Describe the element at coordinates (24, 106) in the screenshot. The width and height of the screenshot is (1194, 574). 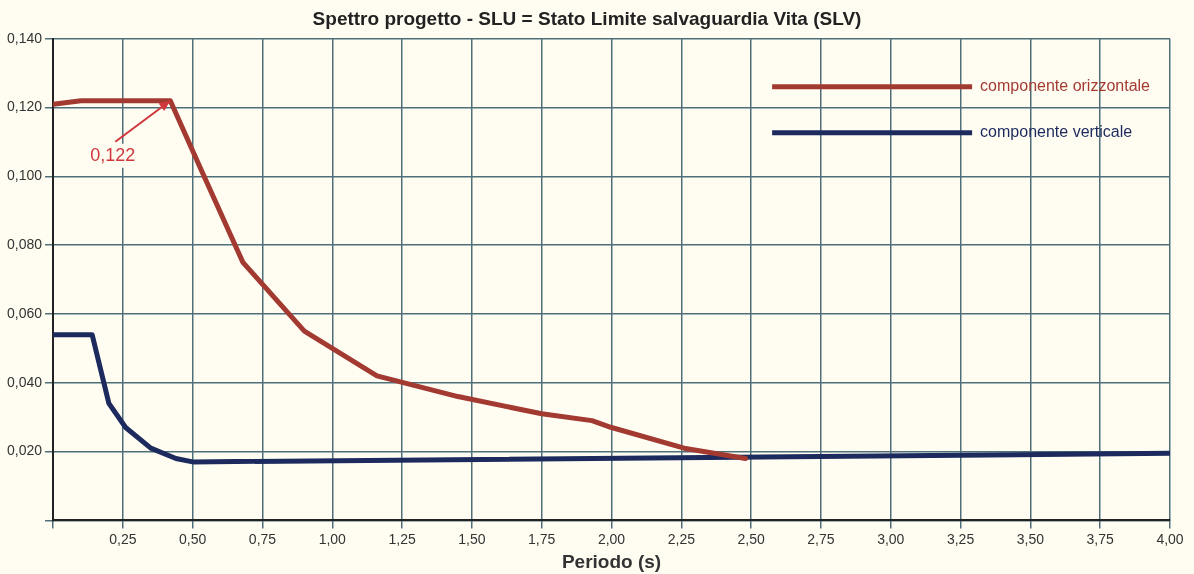
I see `y-tick-label: 0,120` at that location.